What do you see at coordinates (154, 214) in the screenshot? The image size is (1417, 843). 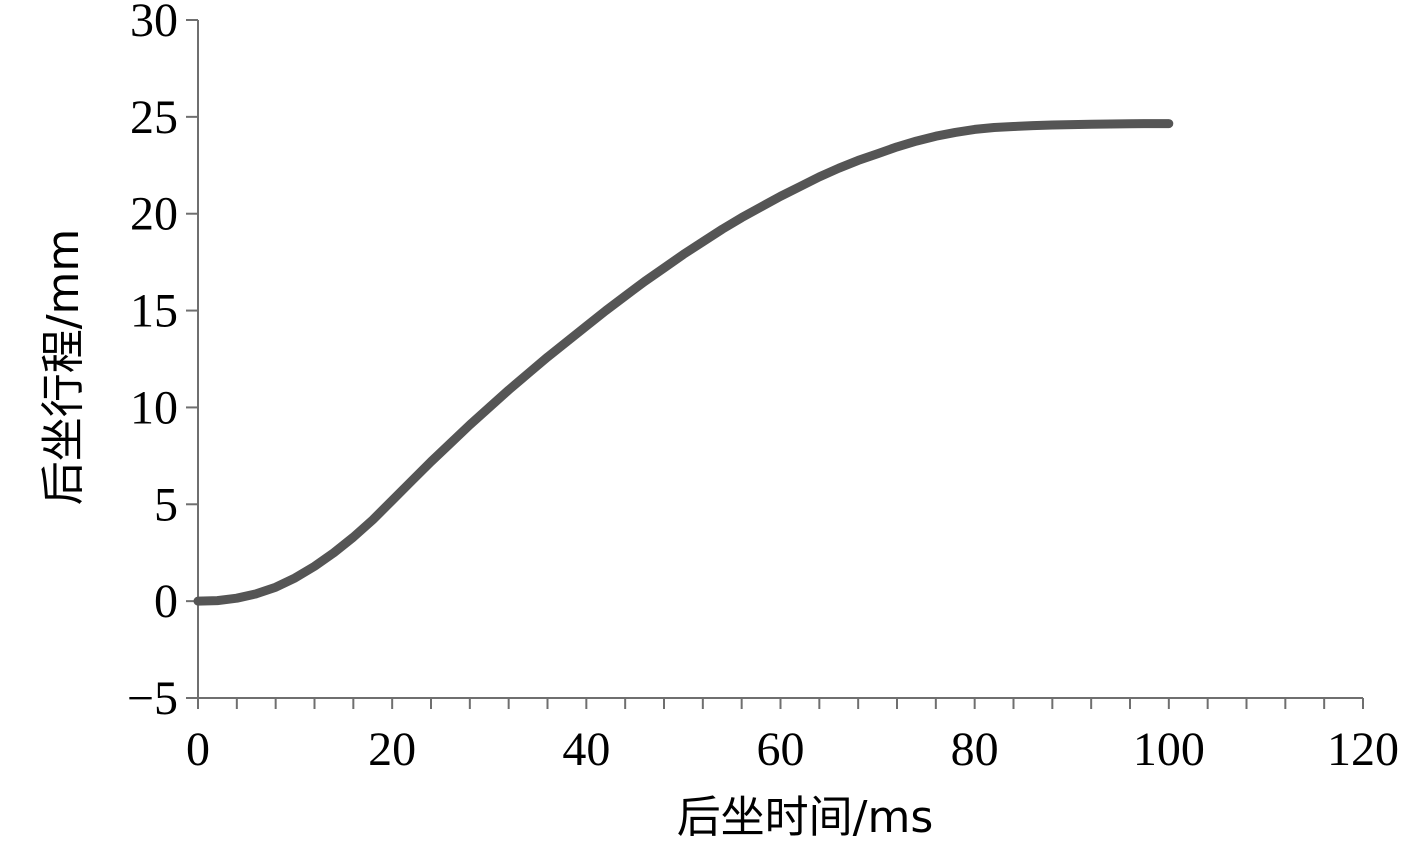 I see `y-tick-label: 20` at bounding box center [154, 214].